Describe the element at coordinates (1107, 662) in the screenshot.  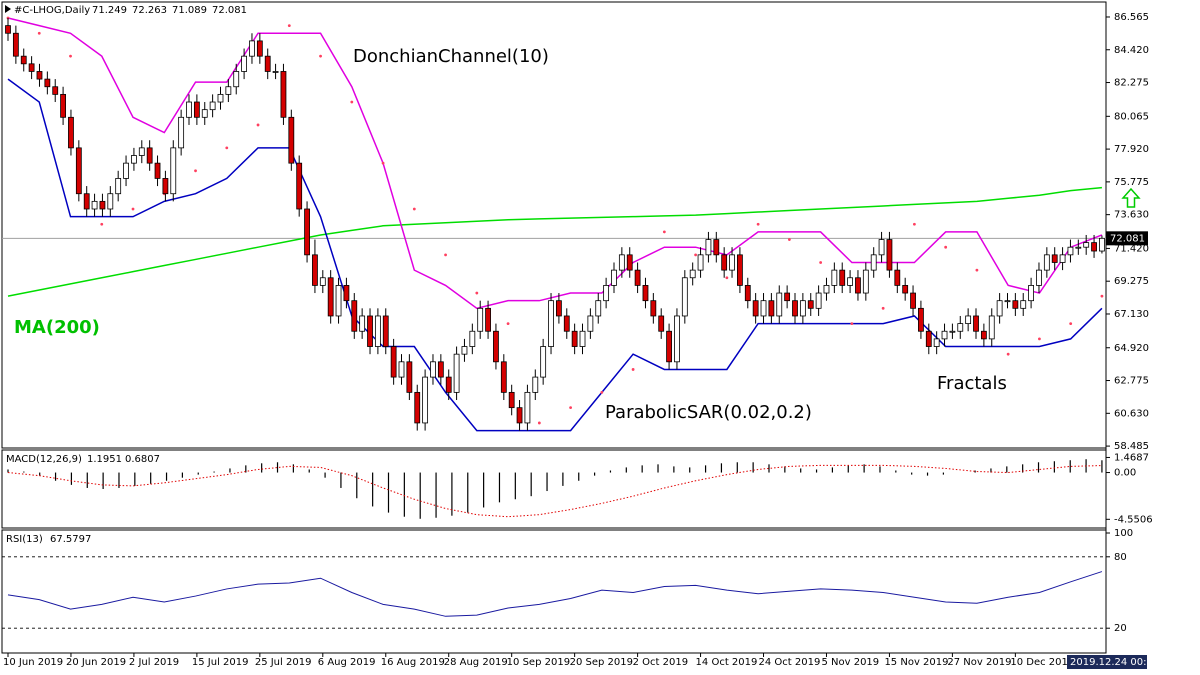
I see `cursor-date-box` at that location.